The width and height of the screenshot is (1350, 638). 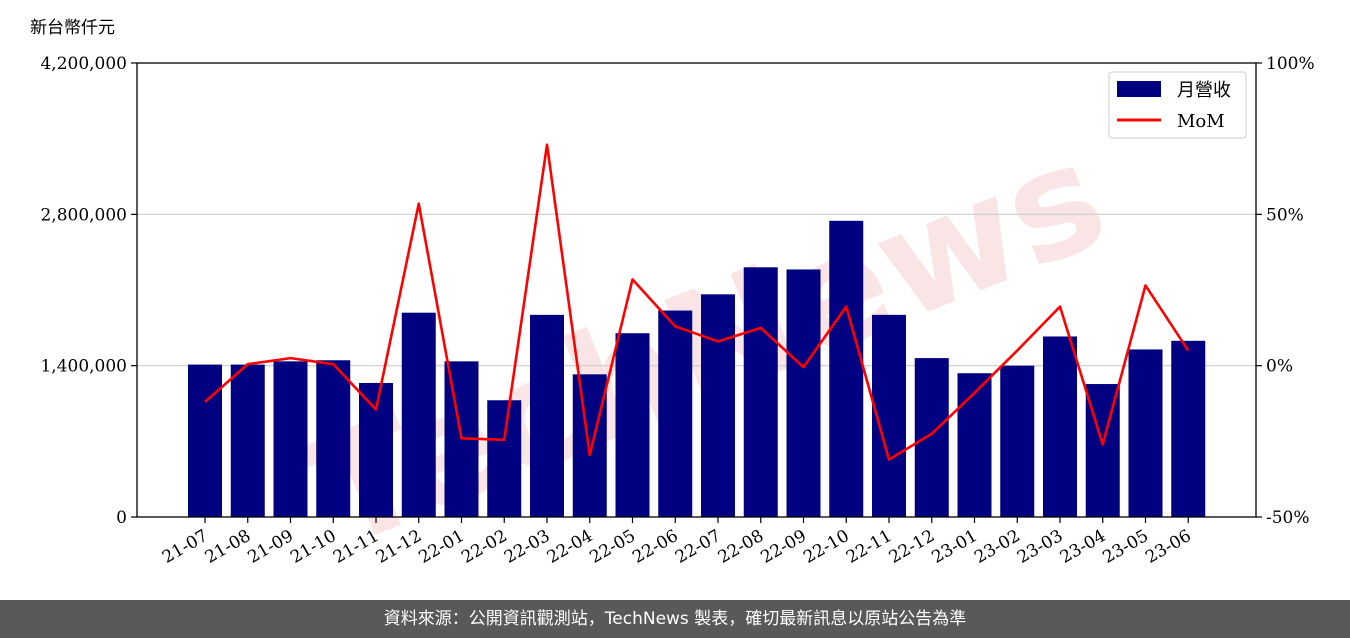 What do you see at coordinates (1204, 90) in the screenshot?
I see `legend-bar-label: 月營收` at bounding box center [1204, 90].